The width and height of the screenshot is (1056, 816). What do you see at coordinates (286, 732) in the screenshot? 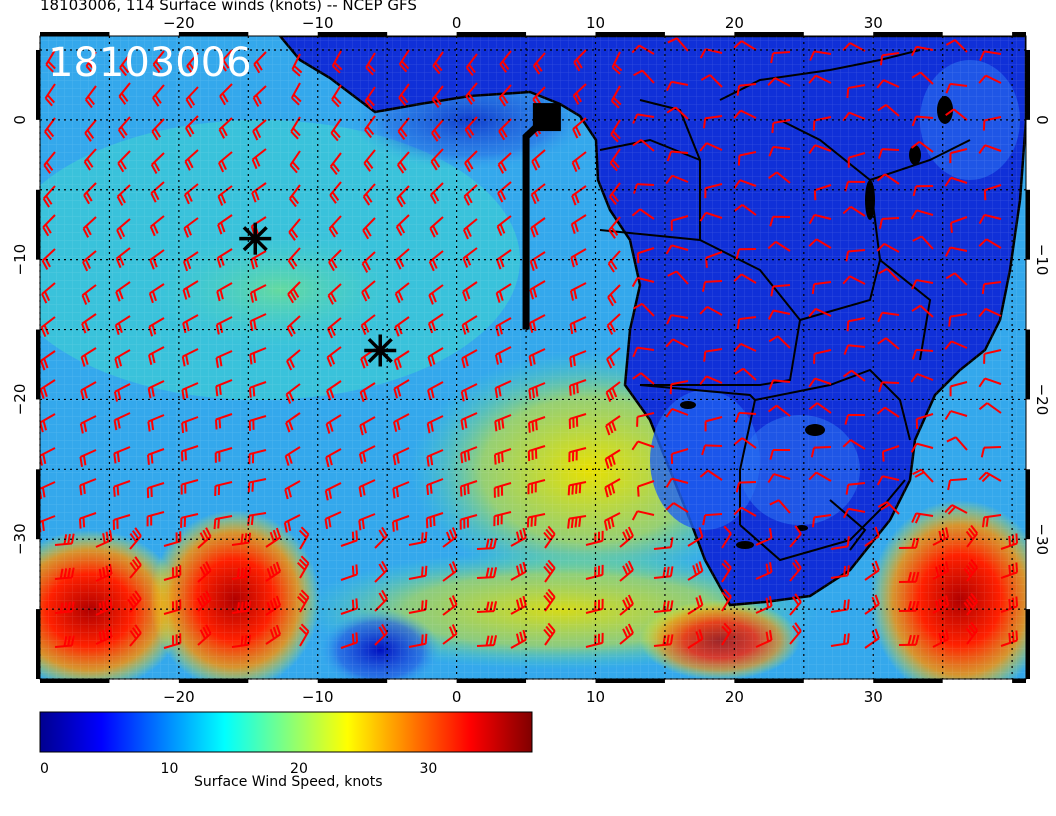
I see `colorbar` at bounding box center [286, 732].